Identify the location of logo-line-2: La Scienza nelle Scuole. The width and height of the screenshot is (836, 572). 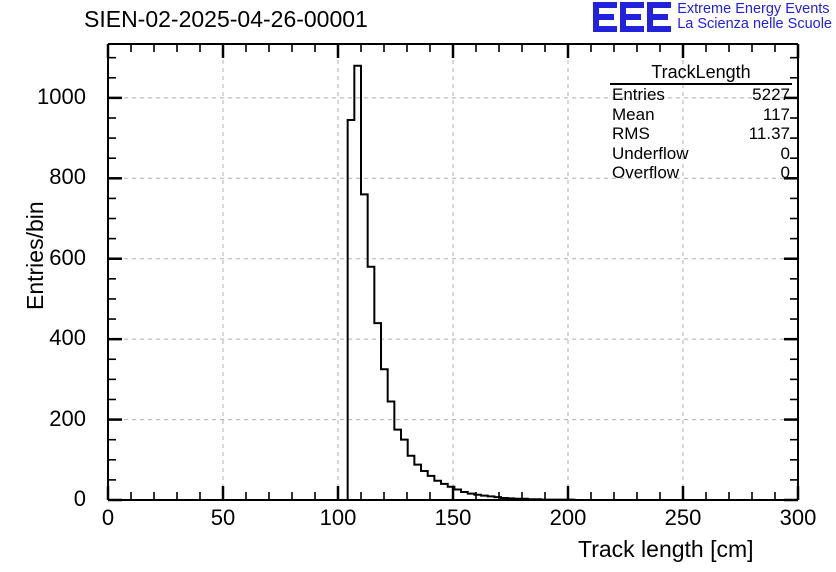
(754, 24).